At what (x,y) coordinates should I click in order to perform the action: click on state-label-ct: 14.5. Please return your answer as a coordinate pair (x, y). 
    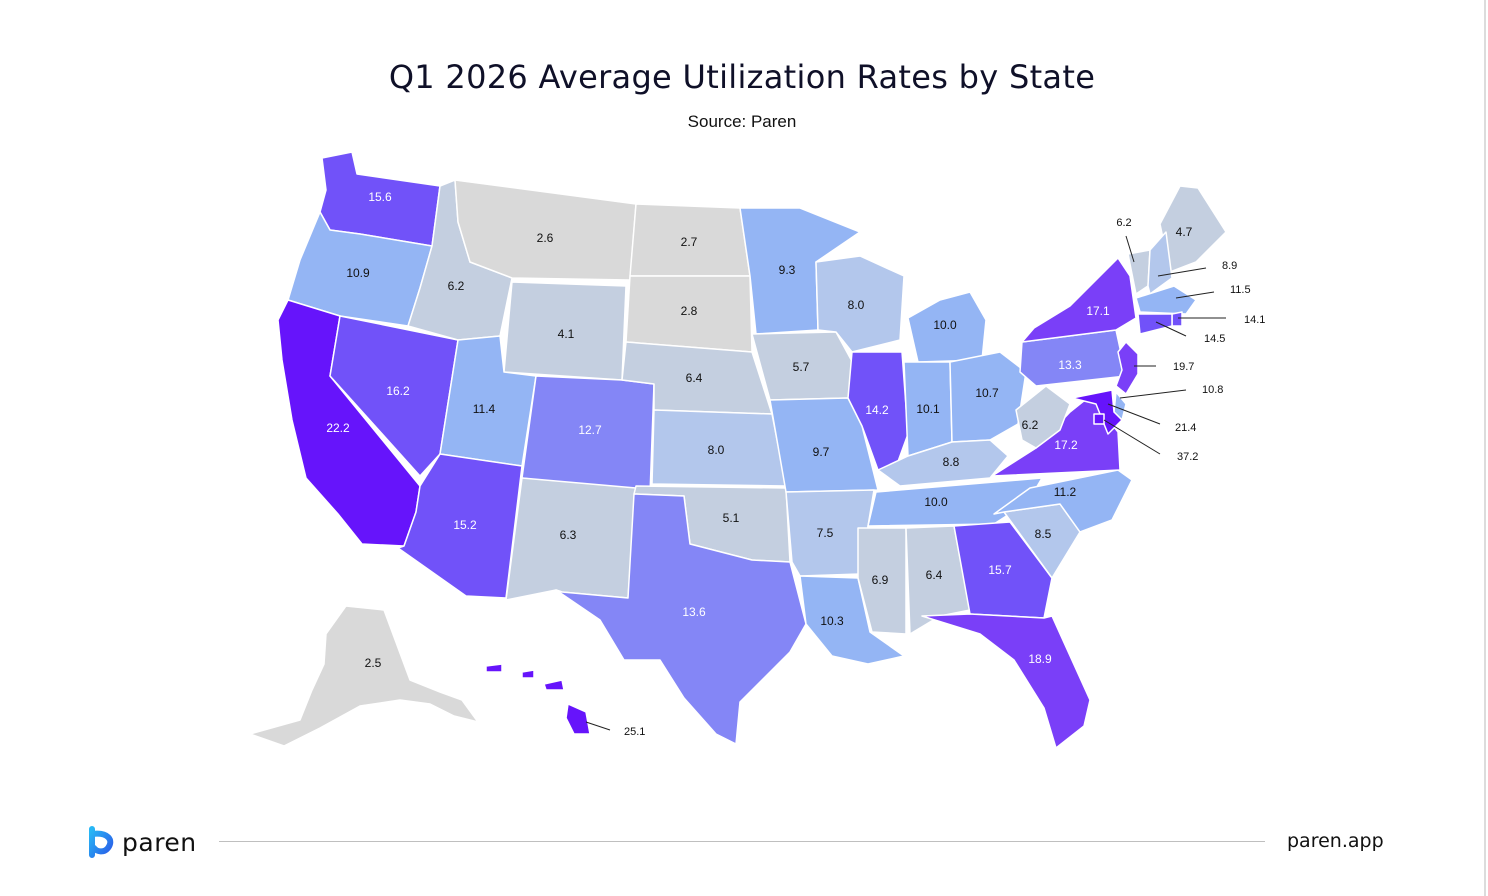
    Looking at the image, I should click on (1214, 339).